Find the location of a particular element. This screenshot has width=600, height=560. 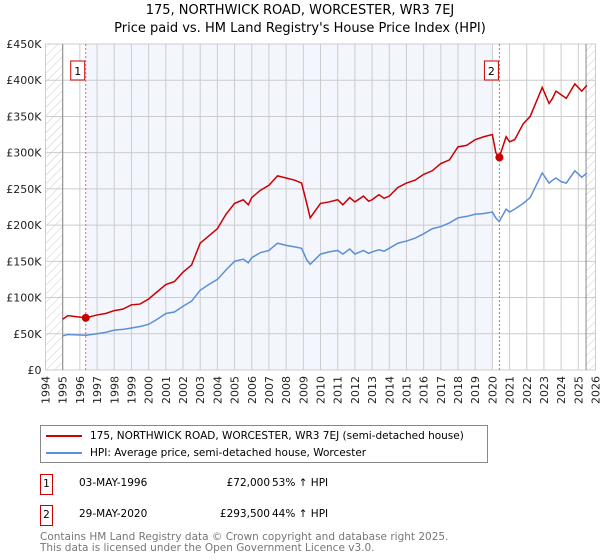

x-tick-label: 2002 is located at coordinates (183, 390).